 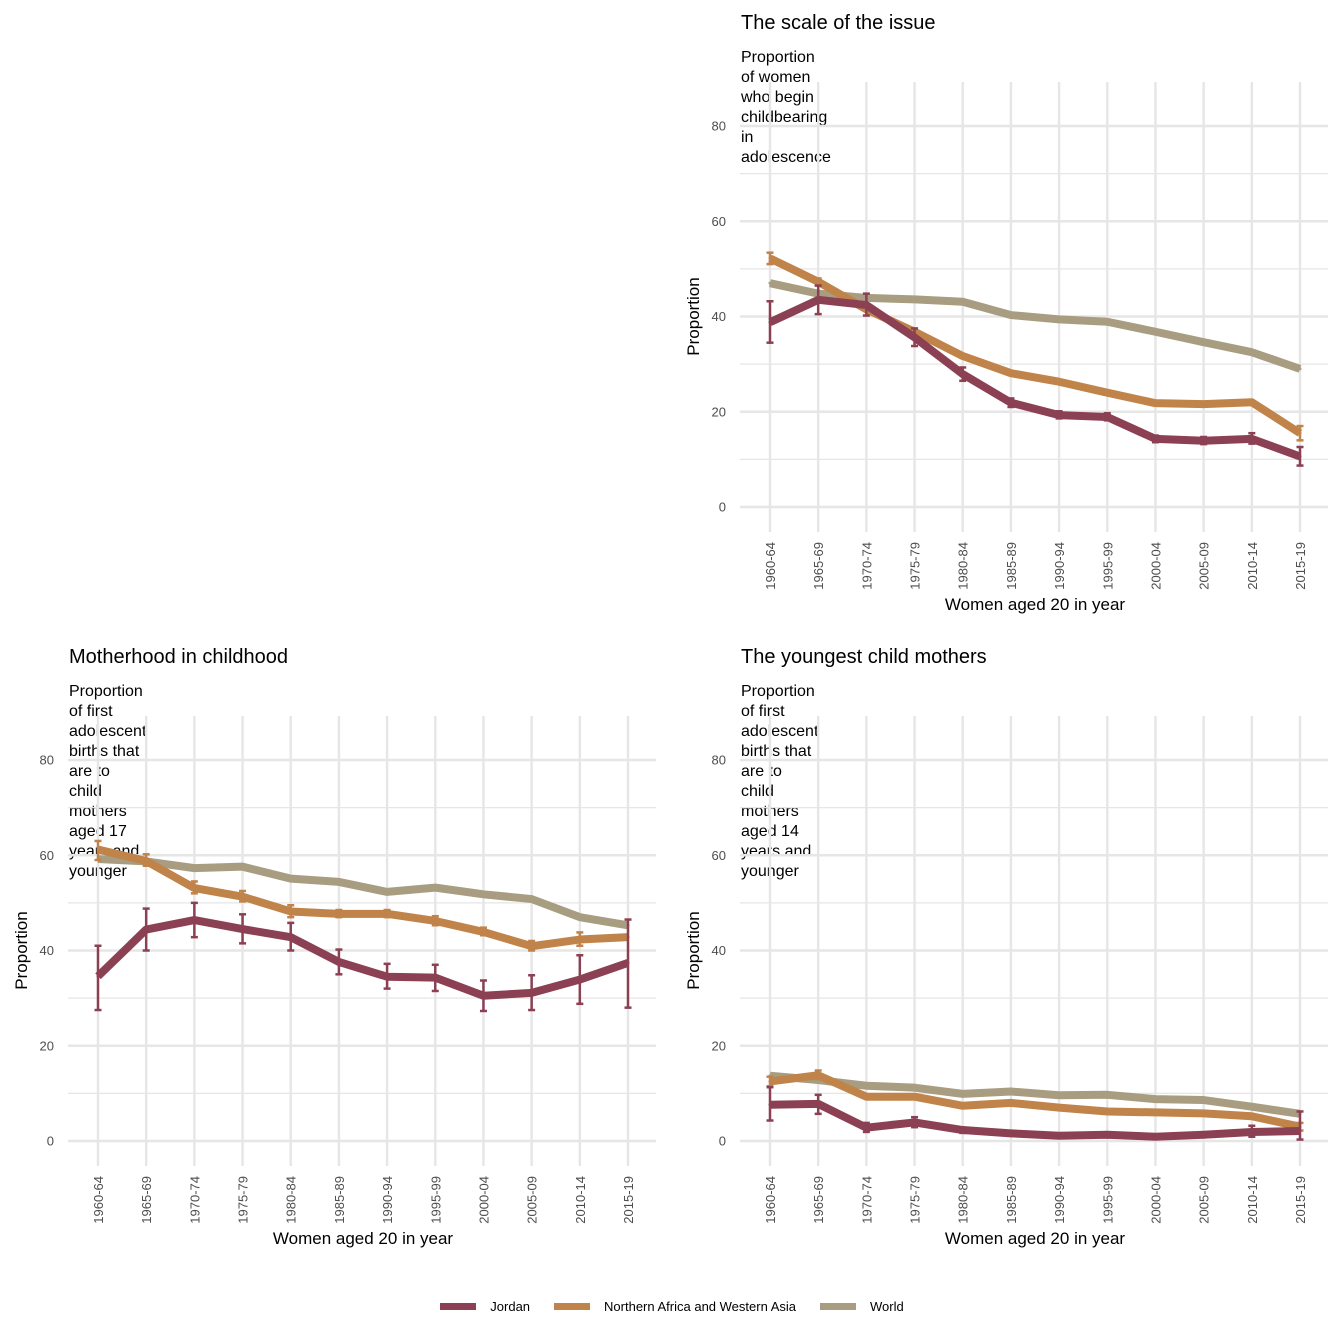 I want to click on series-northern-africa-and-western-asia, so click(x=362, y=895).